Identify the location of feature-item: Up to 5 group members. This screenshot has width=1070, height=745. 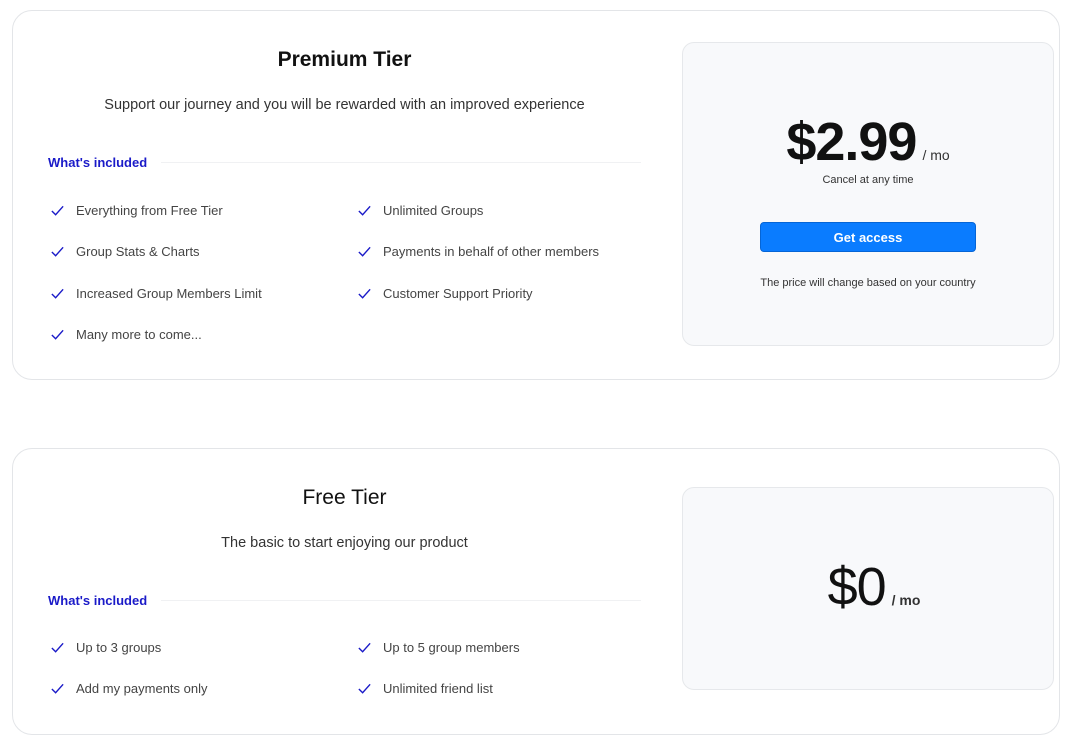
(438, 647).